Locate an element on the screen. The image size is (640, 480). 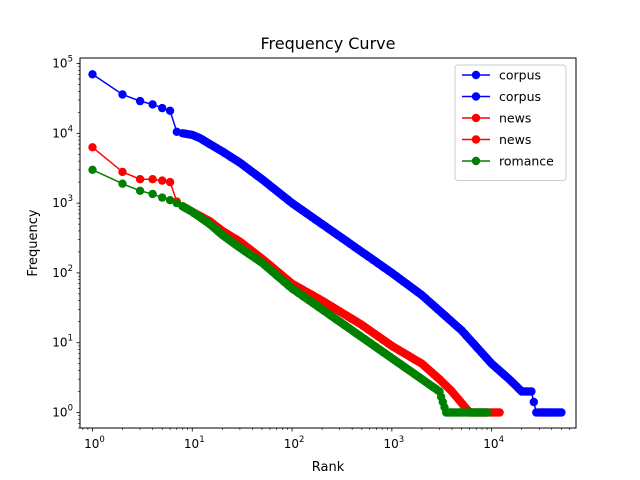
y-tick-label: 10⁵ is located at coordinates (62, 63).